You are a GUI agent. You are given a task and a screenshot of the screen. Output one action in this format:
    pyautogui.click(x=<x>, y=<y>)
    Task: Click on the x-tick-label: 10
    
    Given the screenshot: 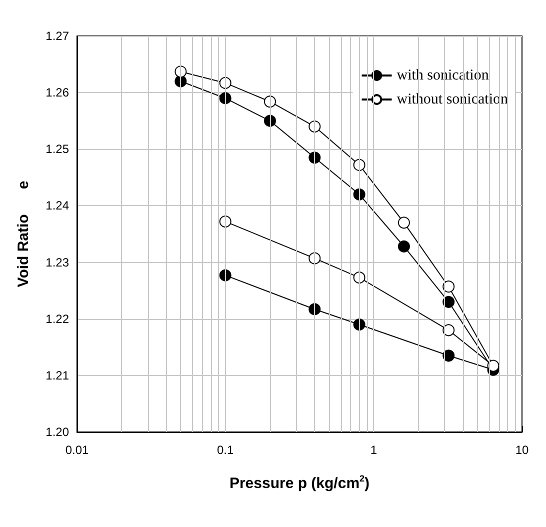 What is the action you would take?
    pyautogui.click(x=522, y=450)
    